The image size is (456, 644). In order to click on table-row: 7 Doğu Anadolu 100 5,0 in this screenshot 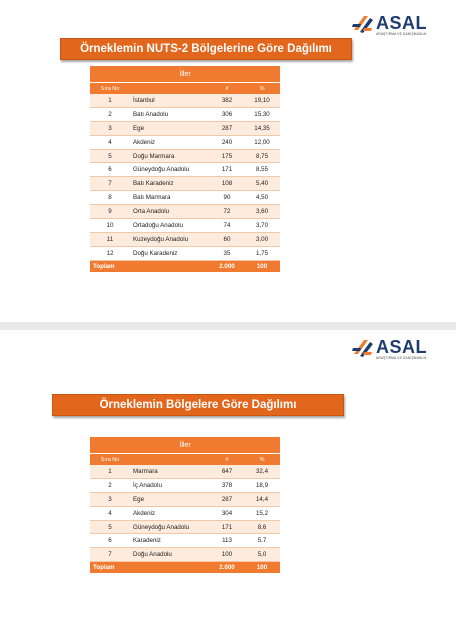, I will do `click(185, 555)`.